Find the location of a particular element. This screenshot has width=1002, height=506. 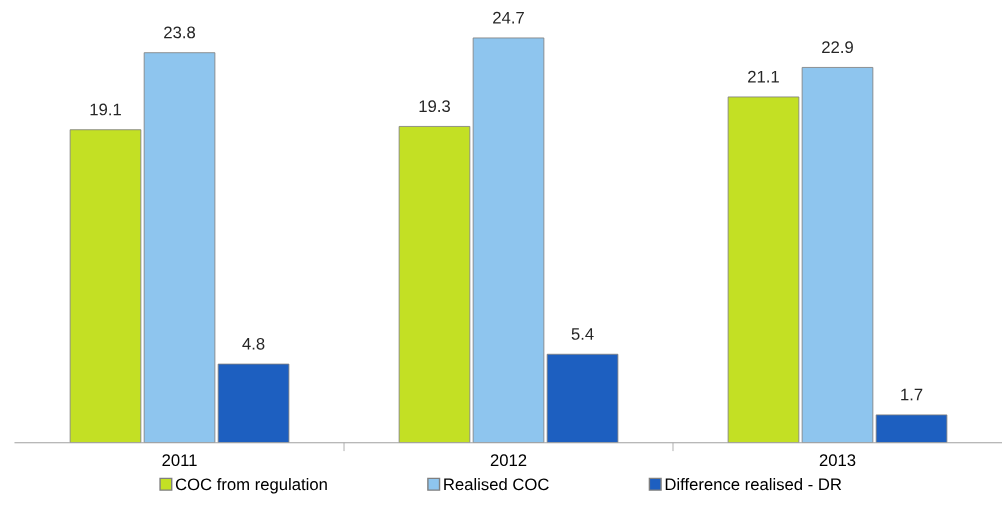

x-tick-label: 2012 is located at coordinates (508, 460).